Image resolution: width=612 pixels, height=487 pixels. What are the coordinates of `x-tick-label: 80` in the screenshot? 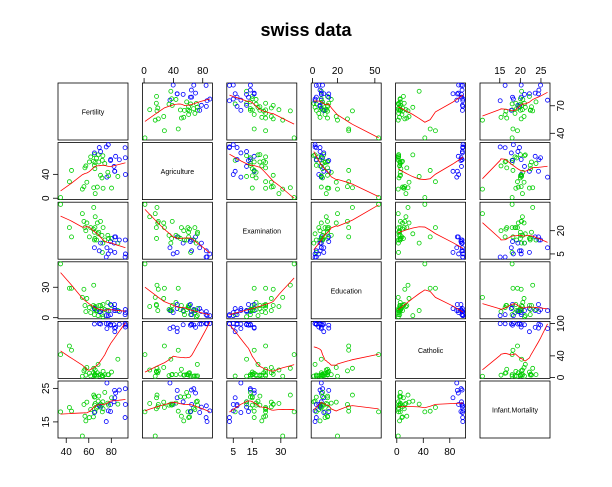 It's located at (203, 71).